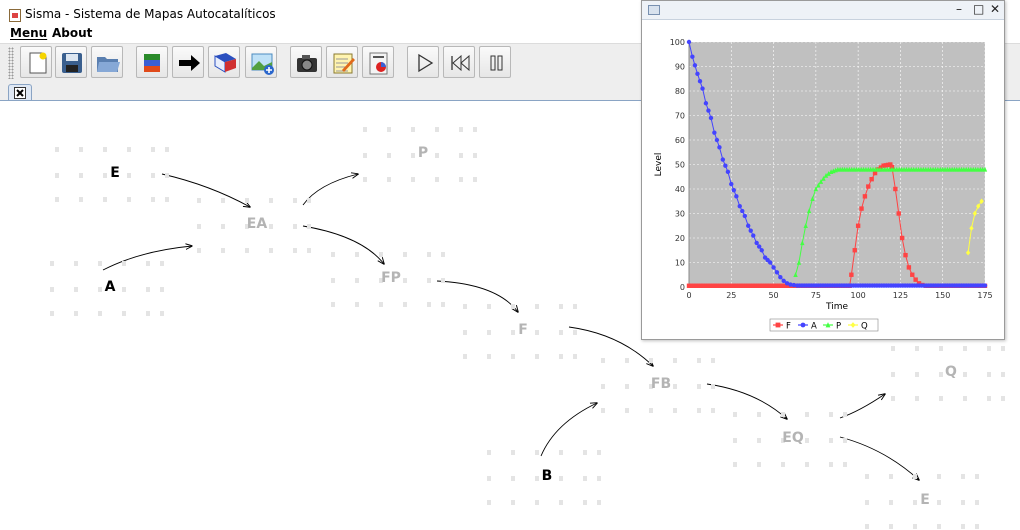 The image size is (1020, 530). I want to click on chart-report-icon, so click(378, 63).